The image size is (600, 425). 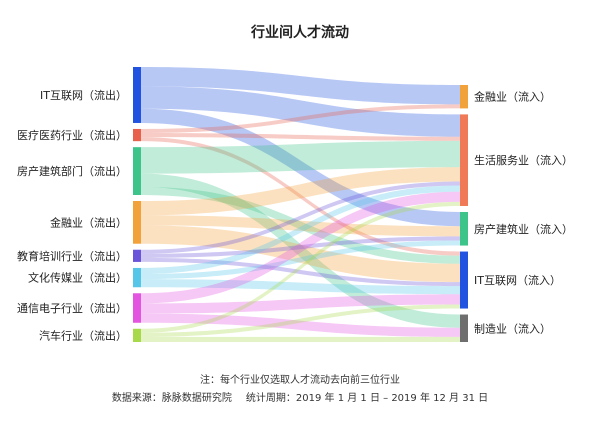 What do you see at coordinates (83, 95) in the screenshot?
I see `source-label-IT互联网流出: IT互联网（流出）` at bounding box center [83, 95].